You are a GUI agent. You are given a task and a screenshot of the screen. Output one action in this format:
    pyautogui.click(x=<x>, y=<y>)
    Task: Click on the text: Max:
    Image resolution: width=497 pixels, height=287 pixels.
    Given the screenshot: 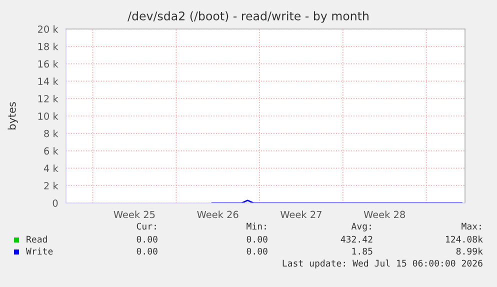 What is the action you would take?
    pyautogui.click(x=471, y=226)
    